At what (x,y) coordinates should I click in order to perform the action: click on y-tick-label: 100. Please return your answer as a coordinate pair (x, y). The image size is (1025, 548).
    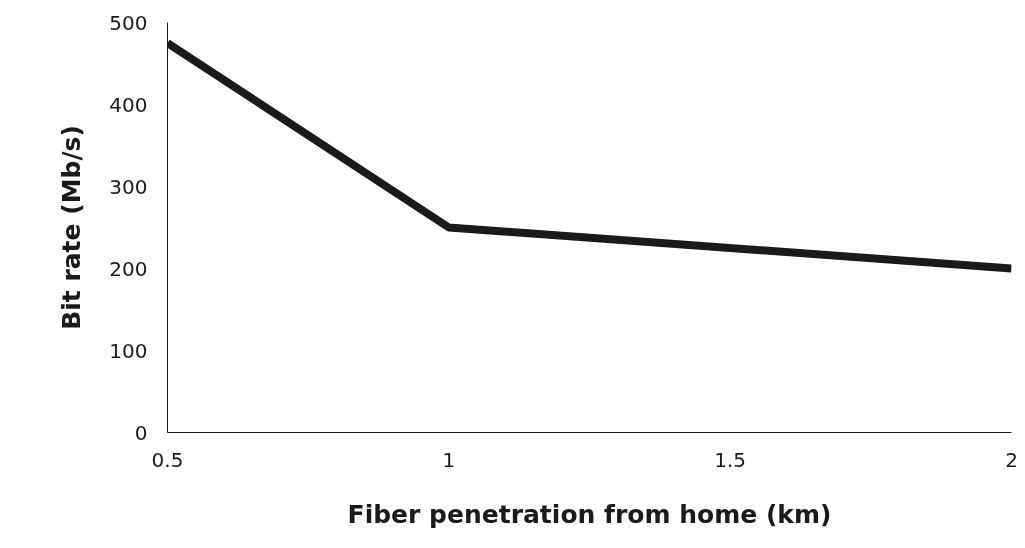
    Looking at the image, I should click on (128, 350).